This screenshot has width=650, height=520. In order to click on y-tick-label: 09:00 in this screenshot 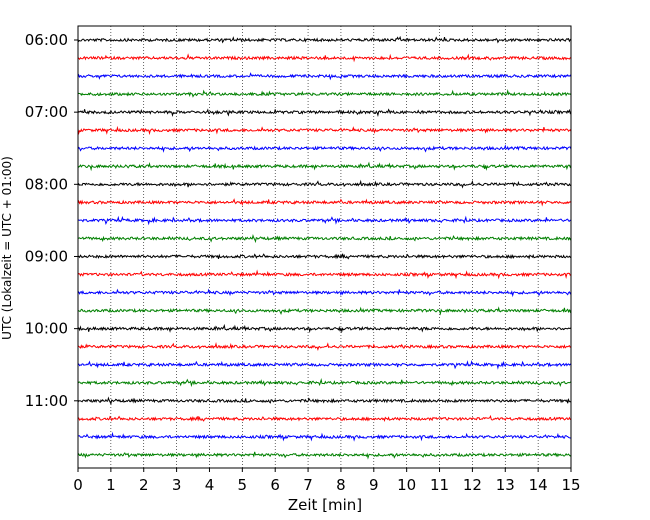, I will do `click(46, 256)`.